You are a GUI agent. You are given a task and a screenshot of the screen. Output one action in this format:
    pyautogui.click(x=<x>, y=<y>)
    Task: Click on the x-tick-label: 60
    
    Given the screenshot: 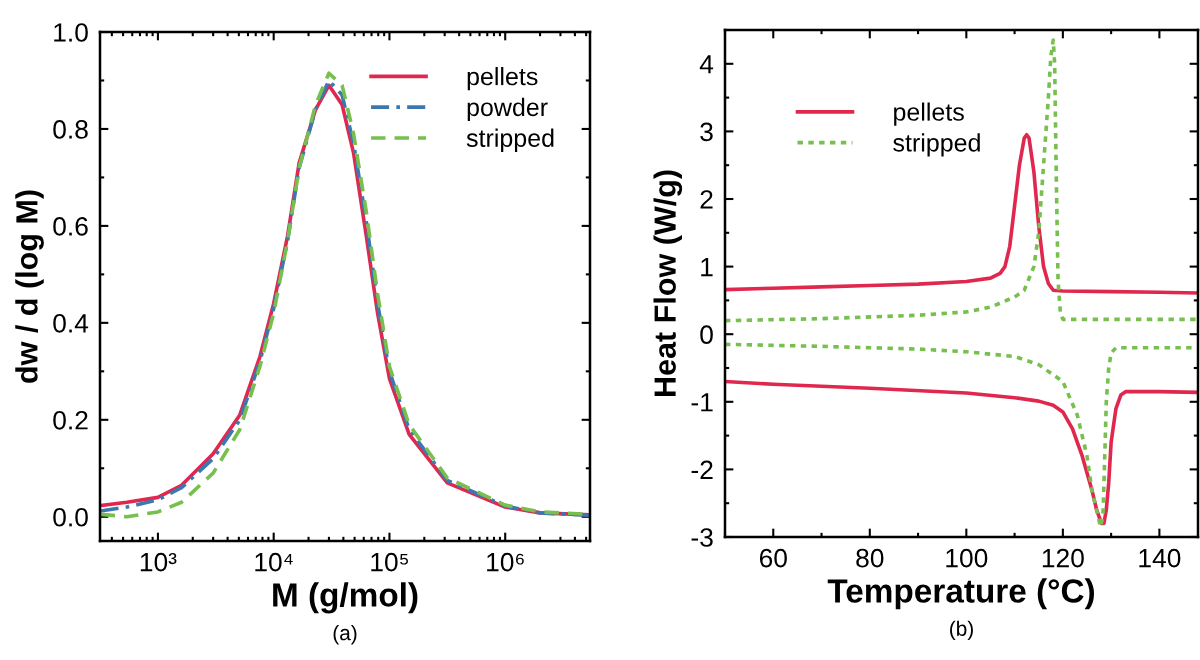 What is the action you would take?
    pyautogui.click(x=773, y=558)
    